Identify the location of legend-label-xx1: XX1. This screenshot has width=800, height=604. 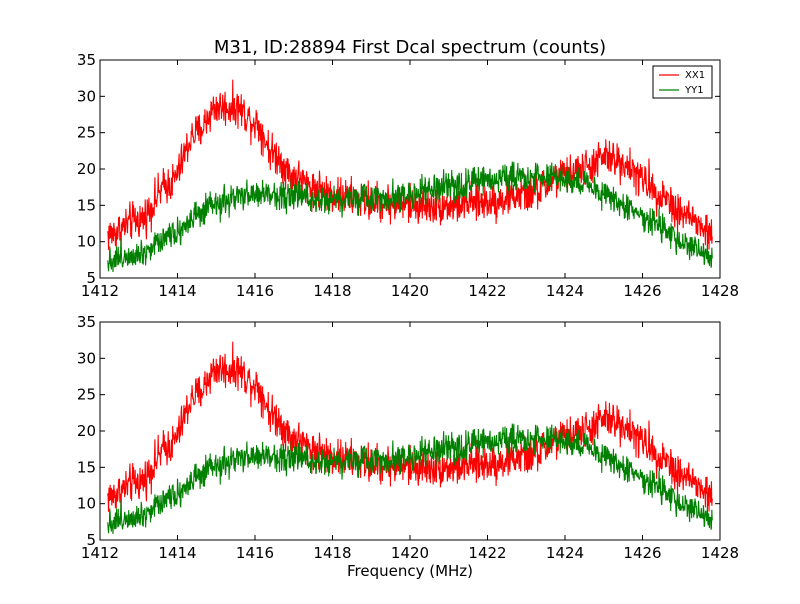
(695, 75).